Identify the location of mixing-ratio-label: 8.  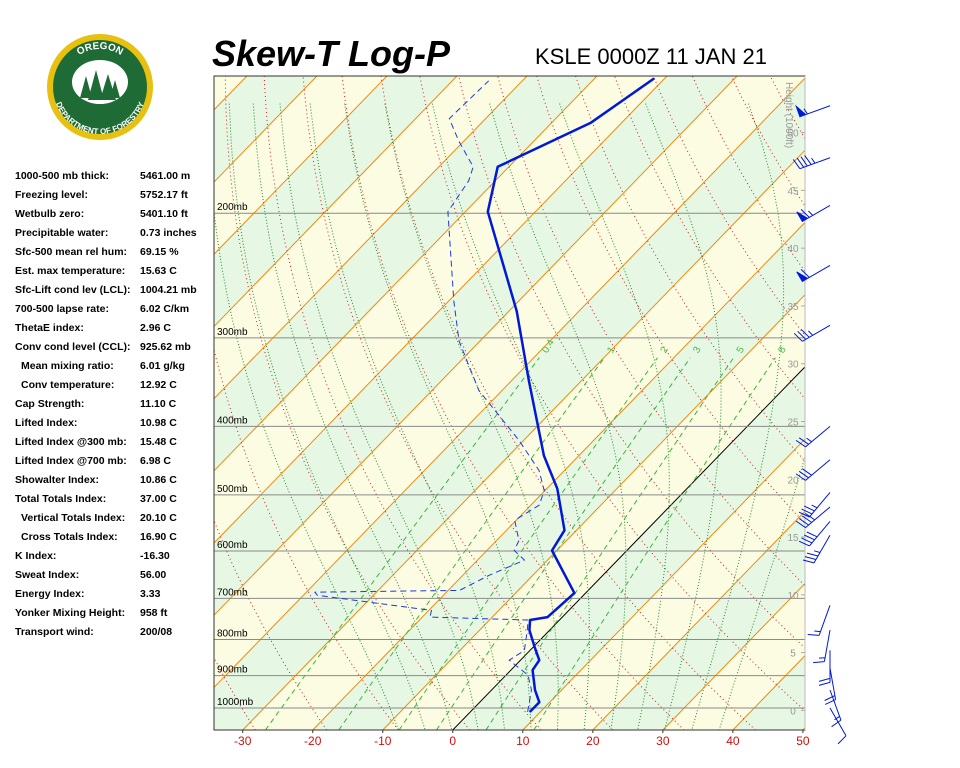
(782, 350).